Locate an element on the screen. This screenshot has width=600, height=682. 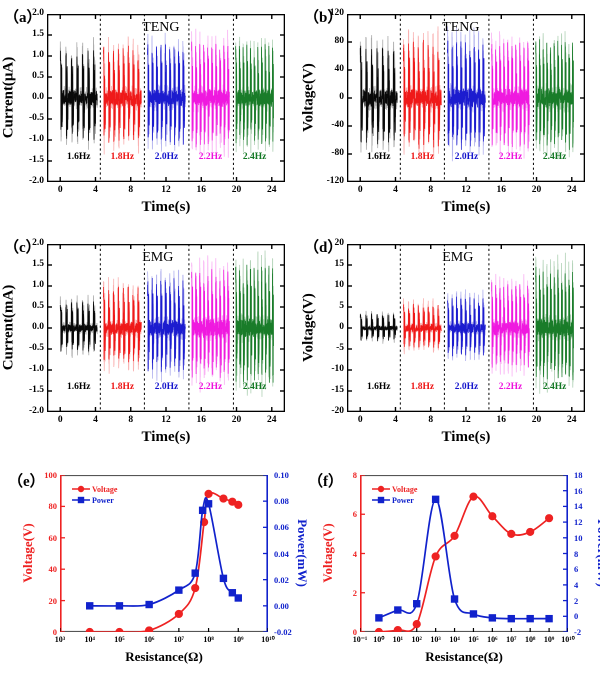
plot-area is located at coordinates (166, 98).